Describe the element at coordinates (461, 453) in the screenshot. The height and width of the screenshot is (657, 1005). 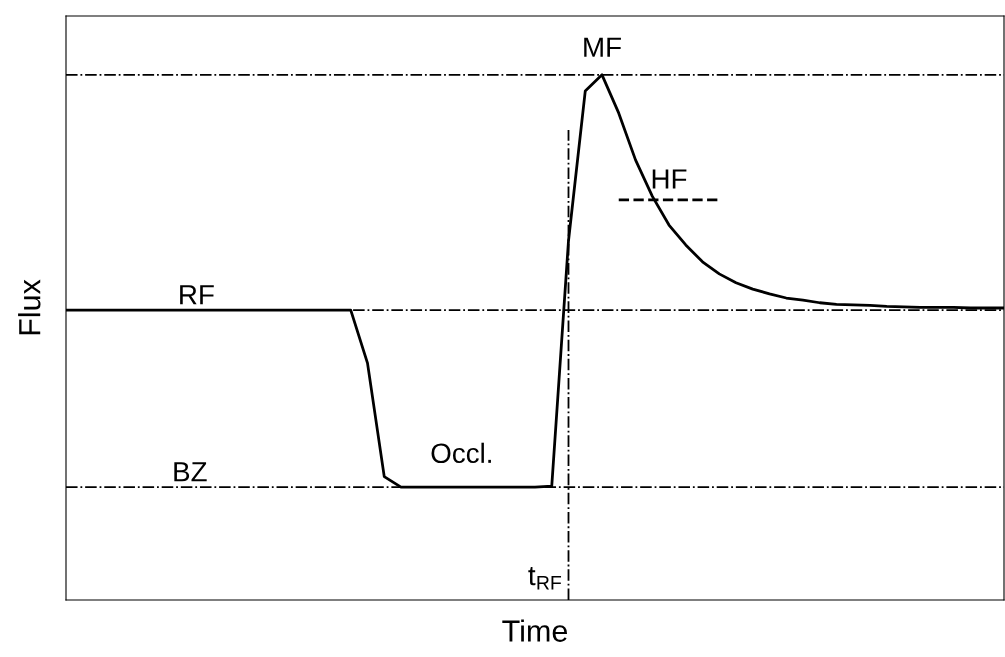
I see `annotation: Occl.` at that location.